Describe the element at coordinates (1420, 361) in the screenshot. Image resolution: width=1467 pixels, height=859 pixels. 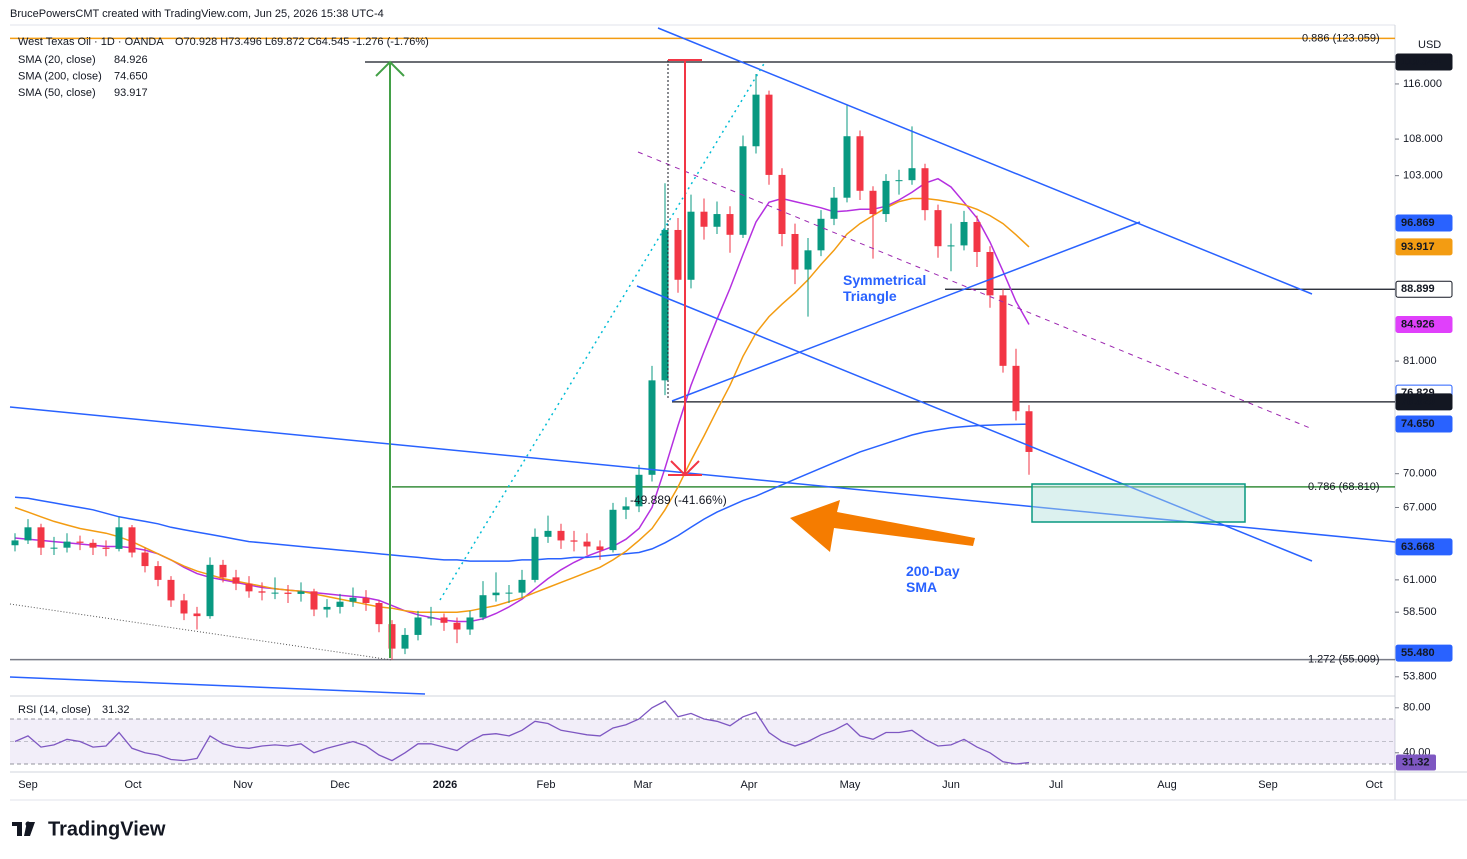
I see `y-tick-label: 81.000` at that location.